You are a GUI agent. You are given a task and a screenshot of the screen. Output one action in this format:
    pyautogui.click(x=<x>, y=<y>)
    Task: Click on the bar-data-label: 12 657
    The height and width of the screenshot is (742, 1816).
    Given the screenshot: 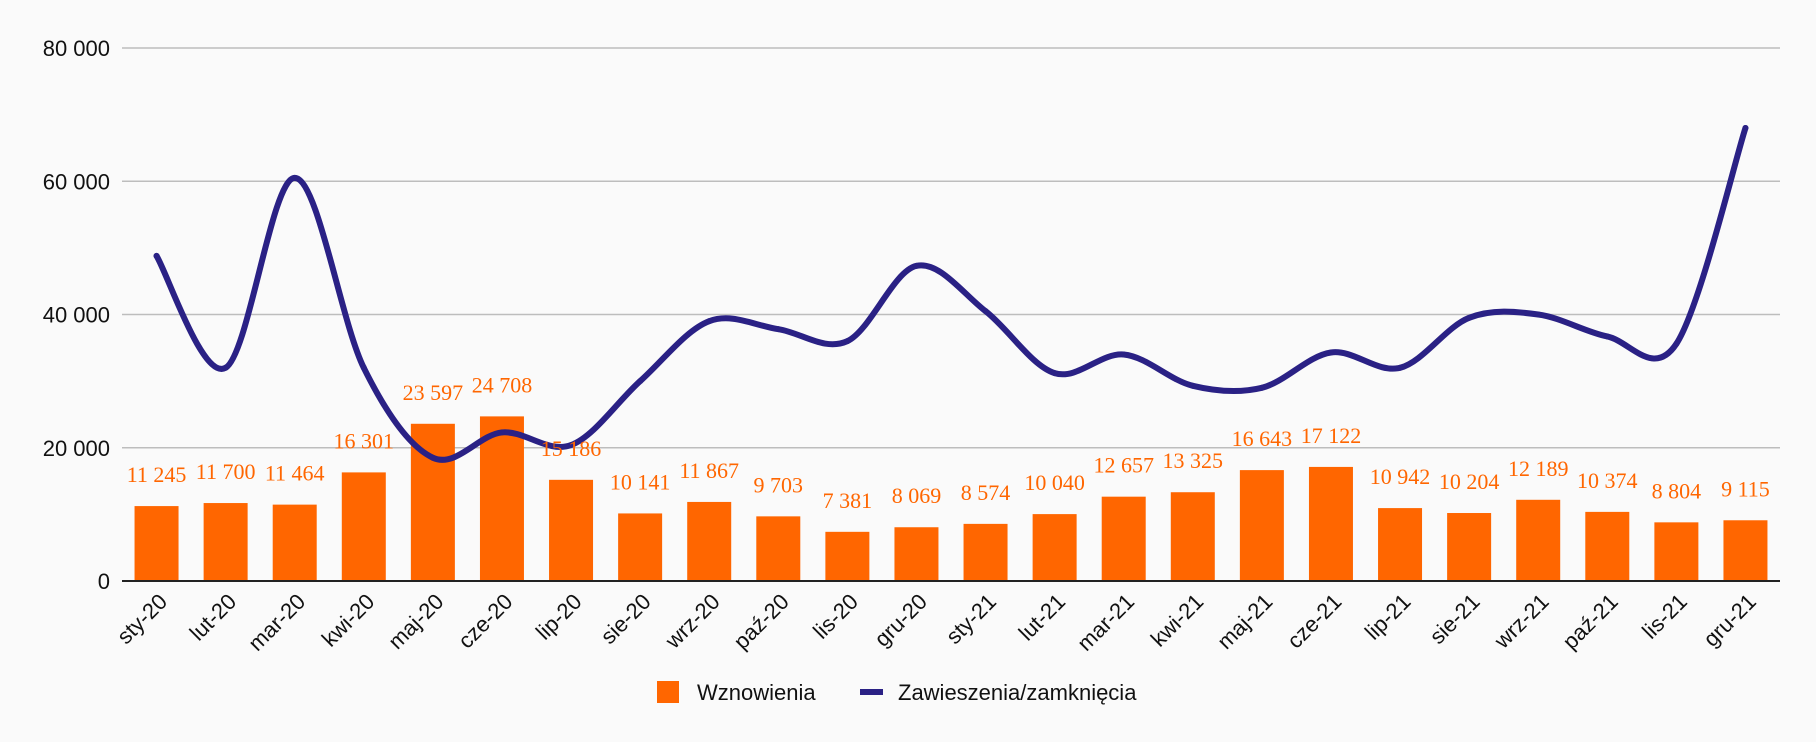 What is the action you would take?
    pyautogui.click(x=1123, y=465)
    